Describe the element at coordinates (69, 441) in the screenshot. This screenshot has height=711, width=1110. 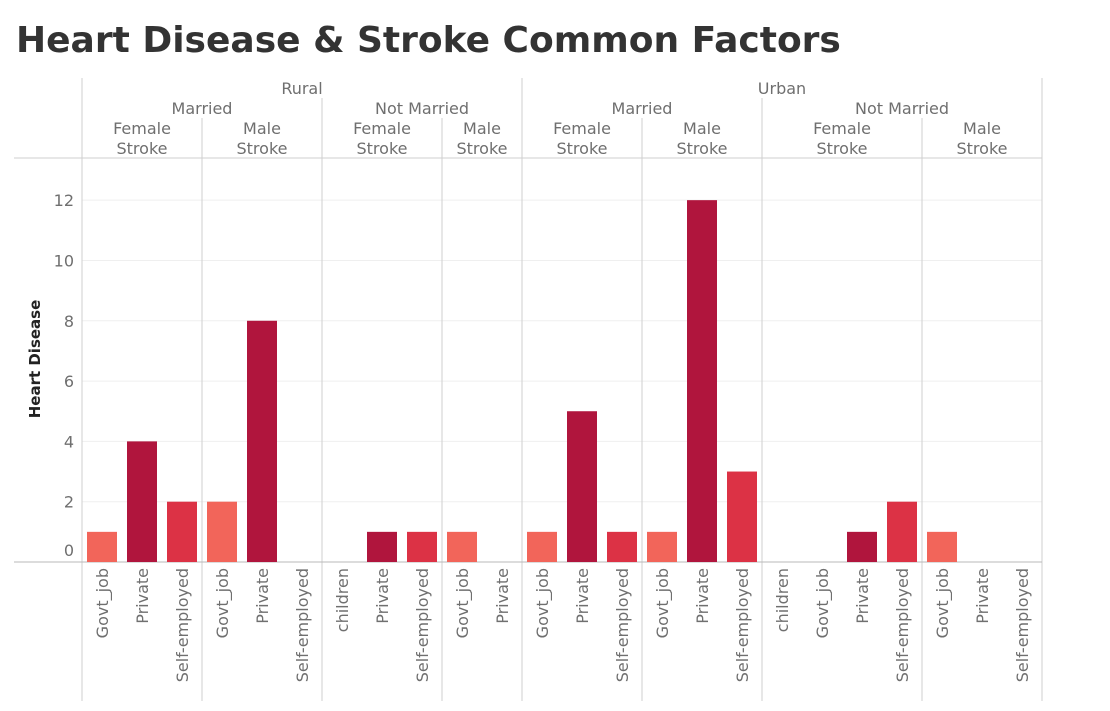
I see `y-tick-label: 4` at that location.